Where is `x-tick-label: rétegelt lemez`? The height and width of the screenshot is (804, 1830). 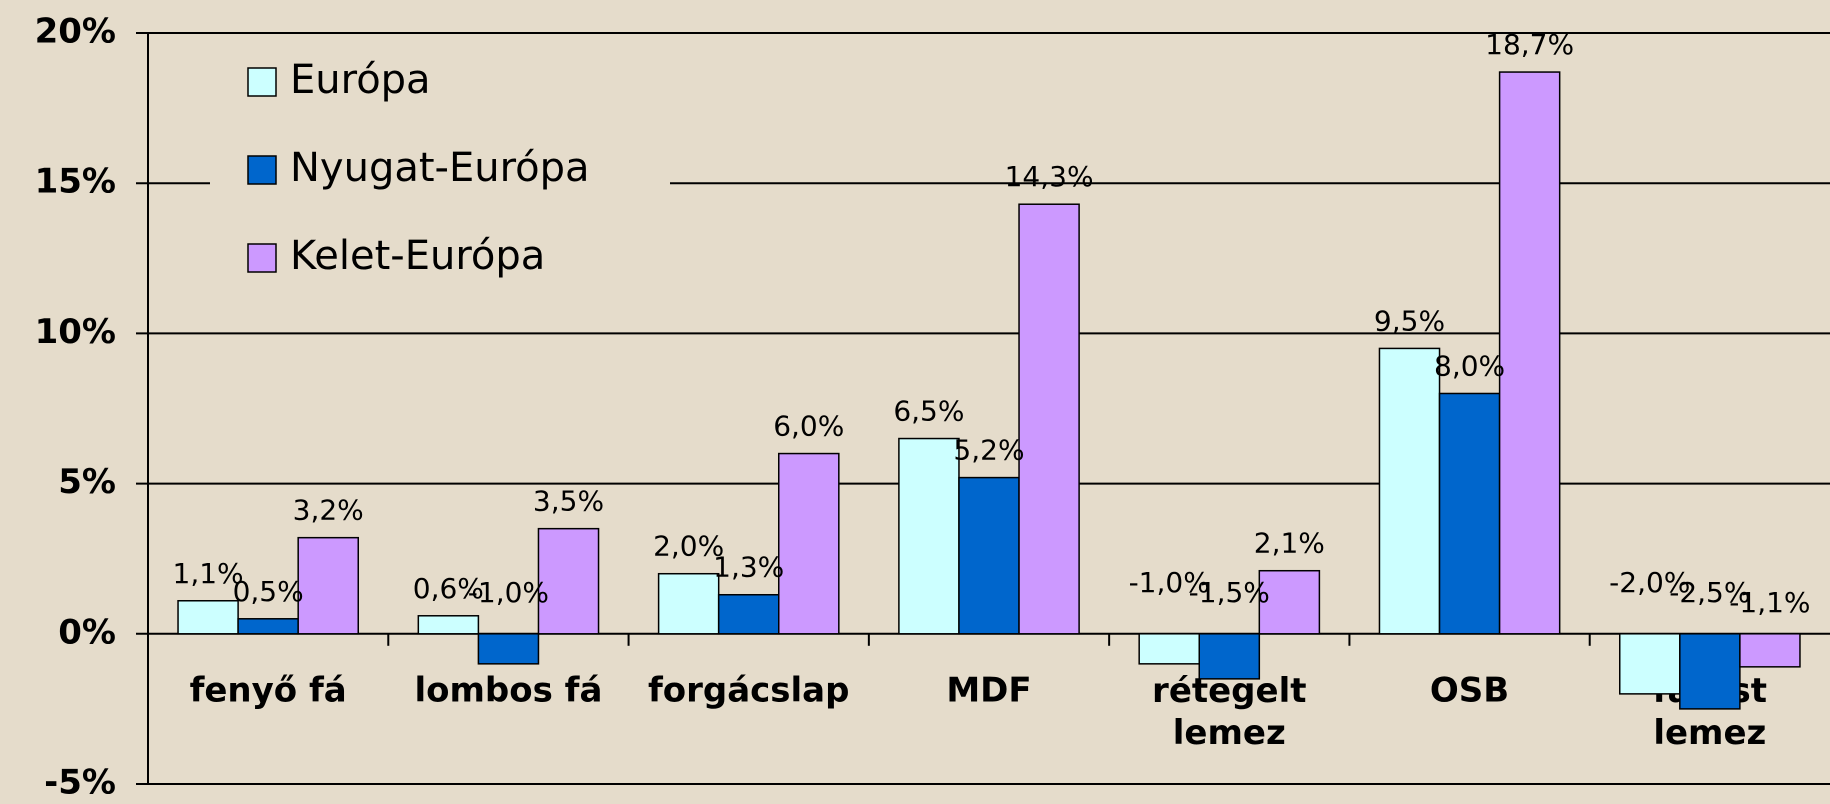
x-tick-label: rétegelt lemez is located at coordinates (1229, 711).